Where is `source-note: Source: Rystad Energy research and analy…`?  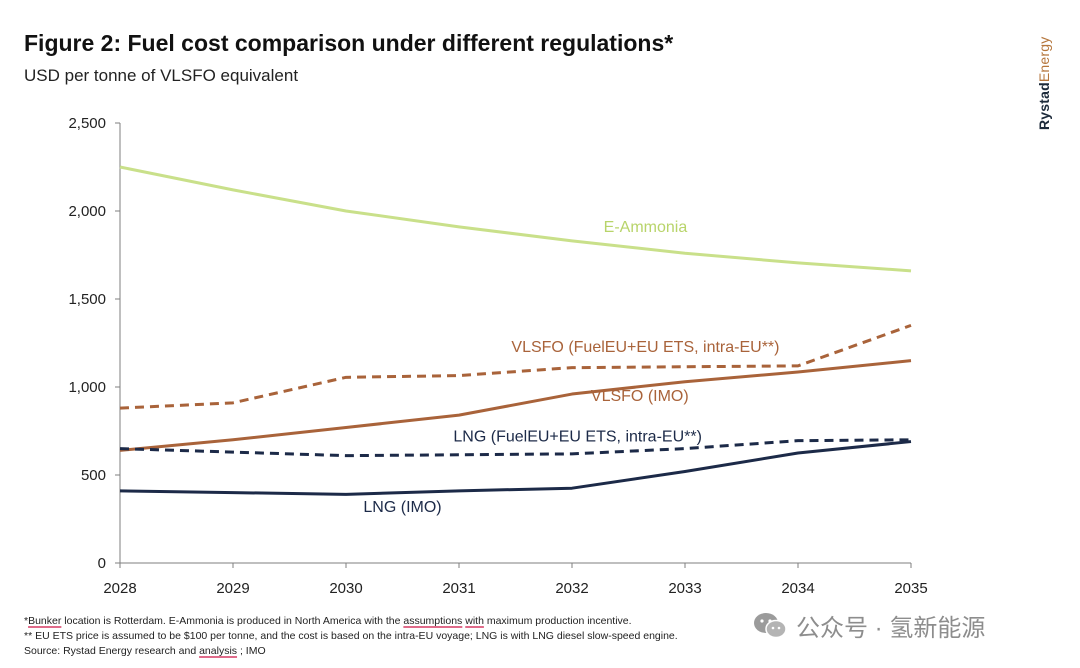 source-note: Source: Rystad Energy research and analy… is located at coordinates (145, 651).